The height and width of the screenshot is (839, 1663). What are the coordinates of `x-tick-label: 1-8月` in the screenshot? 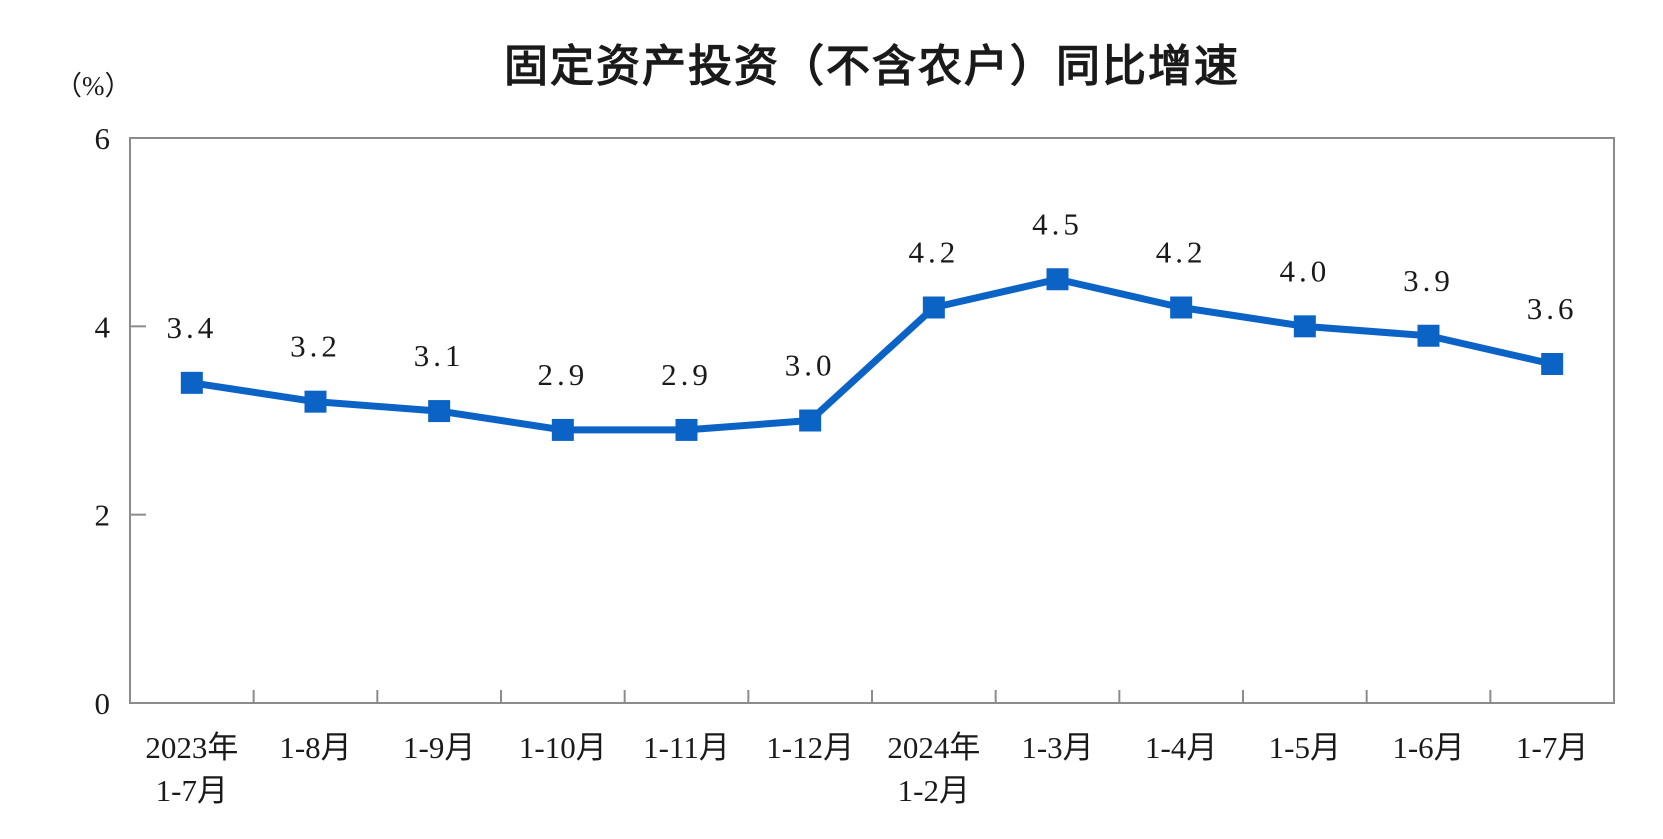 It's located at (315, 747).